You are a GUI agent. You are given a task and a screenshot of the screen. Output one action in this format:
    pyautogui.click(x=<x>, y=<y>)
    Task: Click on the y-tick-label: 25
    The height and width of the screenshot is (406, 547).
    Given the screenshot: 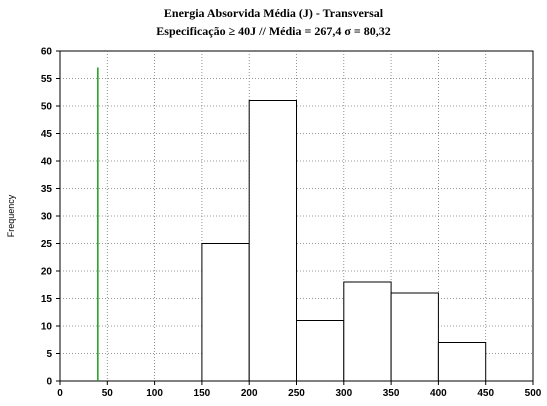 What is the action you would take?
    pyautogui.click(x=47, y=244)
    